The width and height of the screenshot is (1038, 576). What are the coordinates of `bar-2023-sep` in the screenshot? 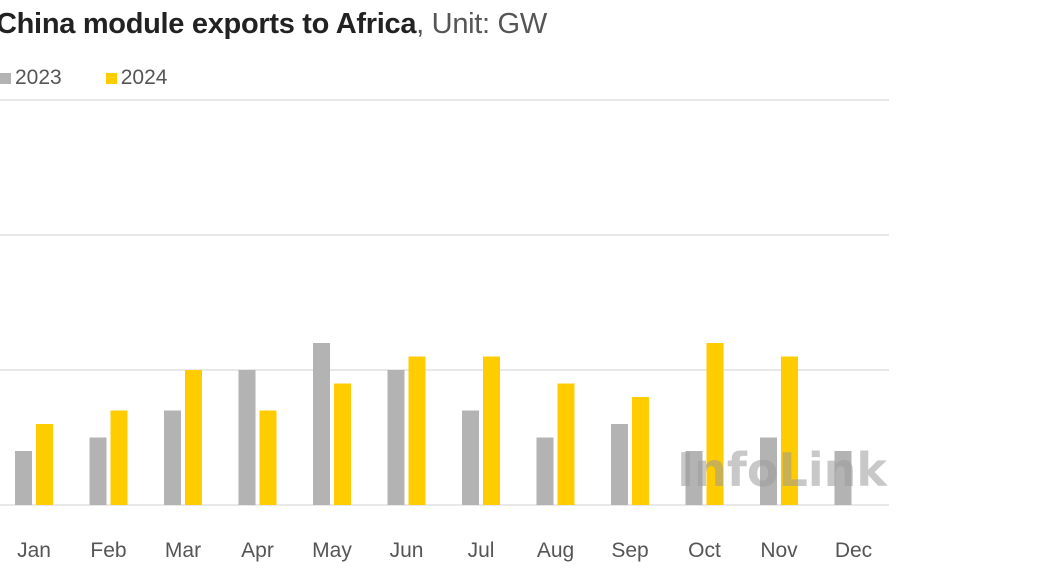 It's located at (619, 464).